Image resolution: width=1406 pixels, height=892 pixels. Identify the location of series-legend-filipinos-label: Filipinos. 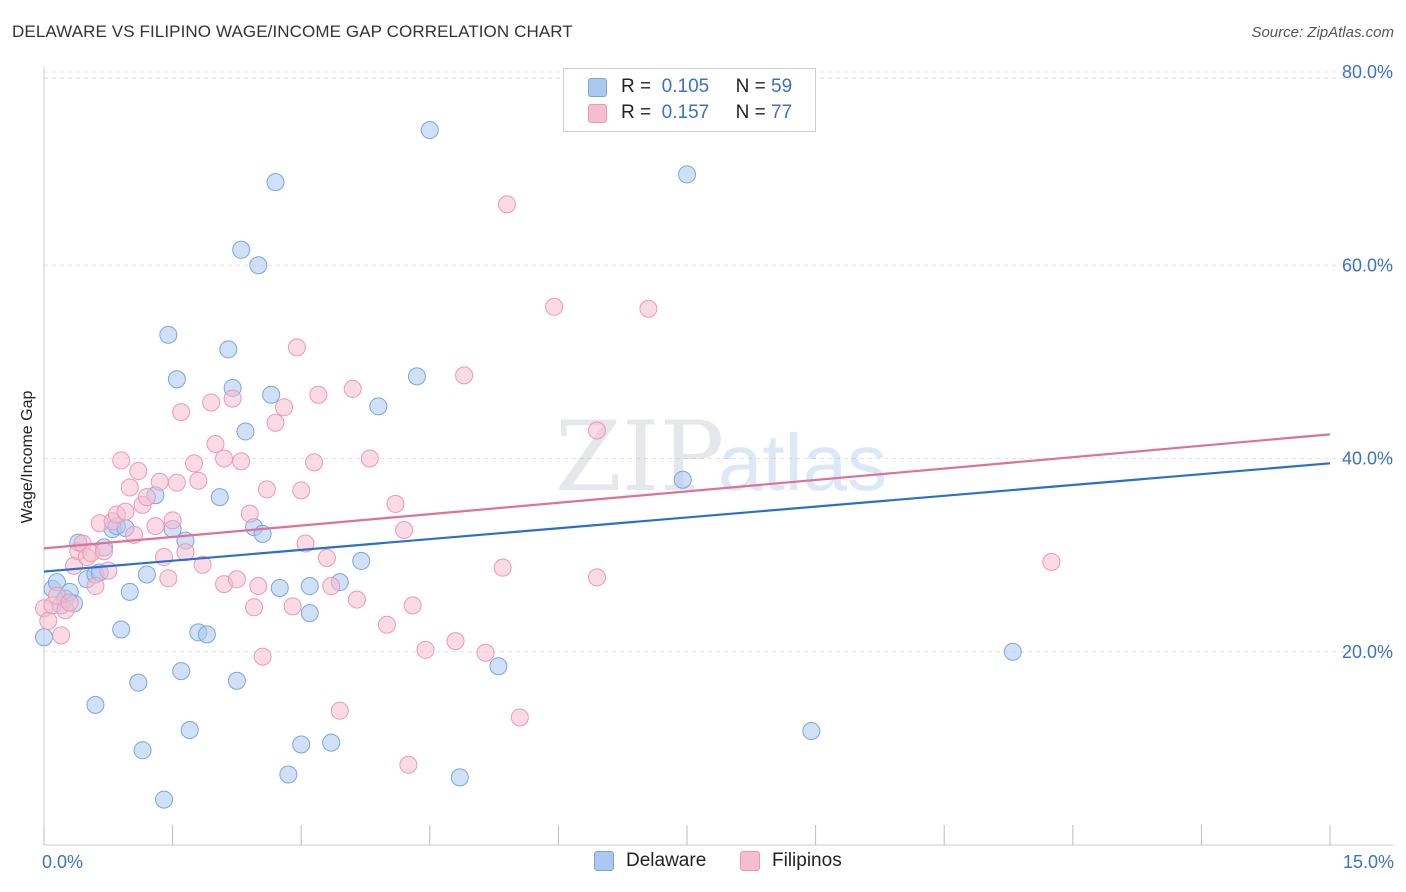
(807, 860).